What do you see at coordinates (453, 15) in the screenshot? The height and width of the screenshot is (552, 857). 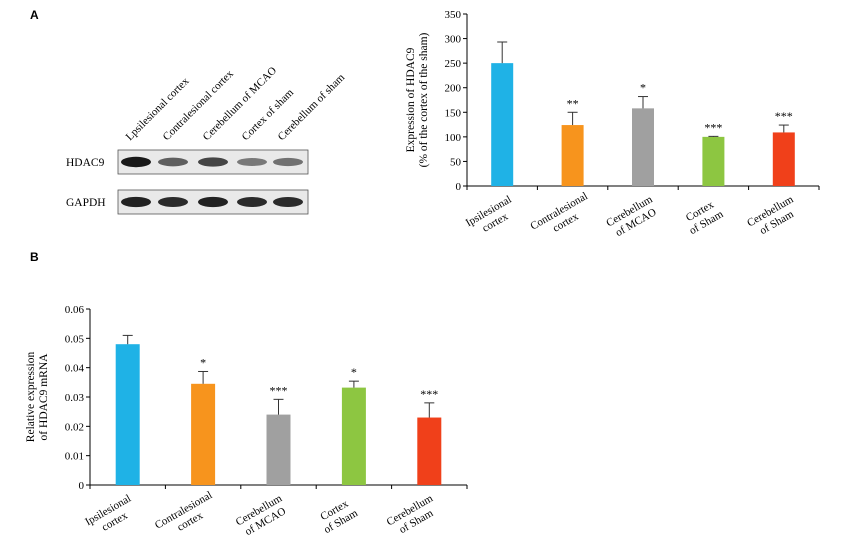 I see `y-tick-label: 350` at bounding box center [453, 15].